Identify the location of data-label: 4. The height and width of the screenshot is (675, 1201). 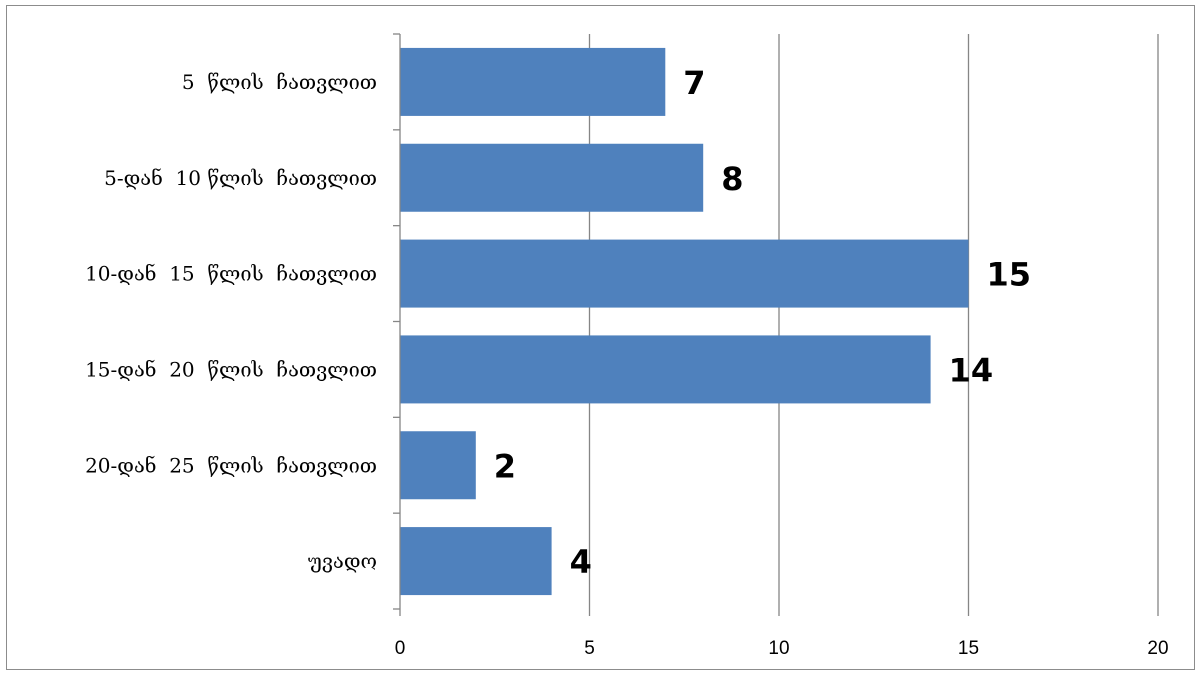
(581, 562).